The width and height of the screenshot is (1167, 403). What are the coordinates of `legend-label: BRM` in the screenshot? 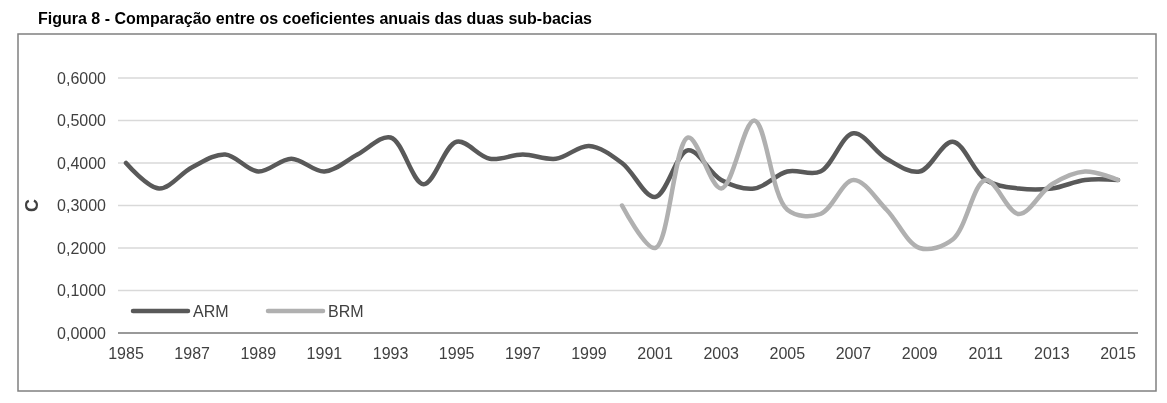 It's located at (346, 311).